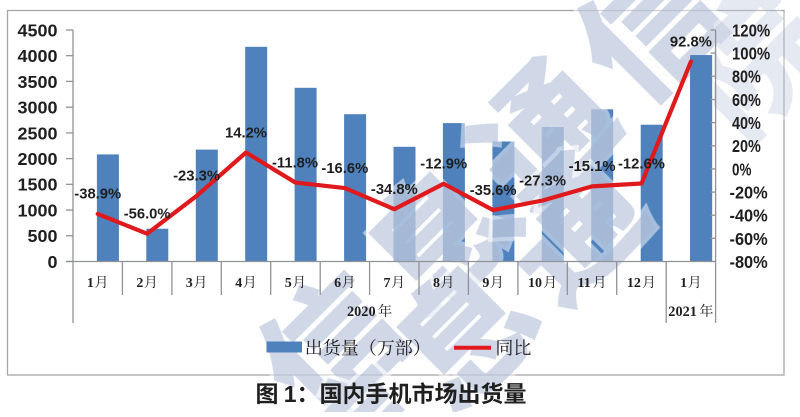  Describe the element at coordinates (691, 42) in the screenshot. I see `svg-text: 92.8%` at that location.